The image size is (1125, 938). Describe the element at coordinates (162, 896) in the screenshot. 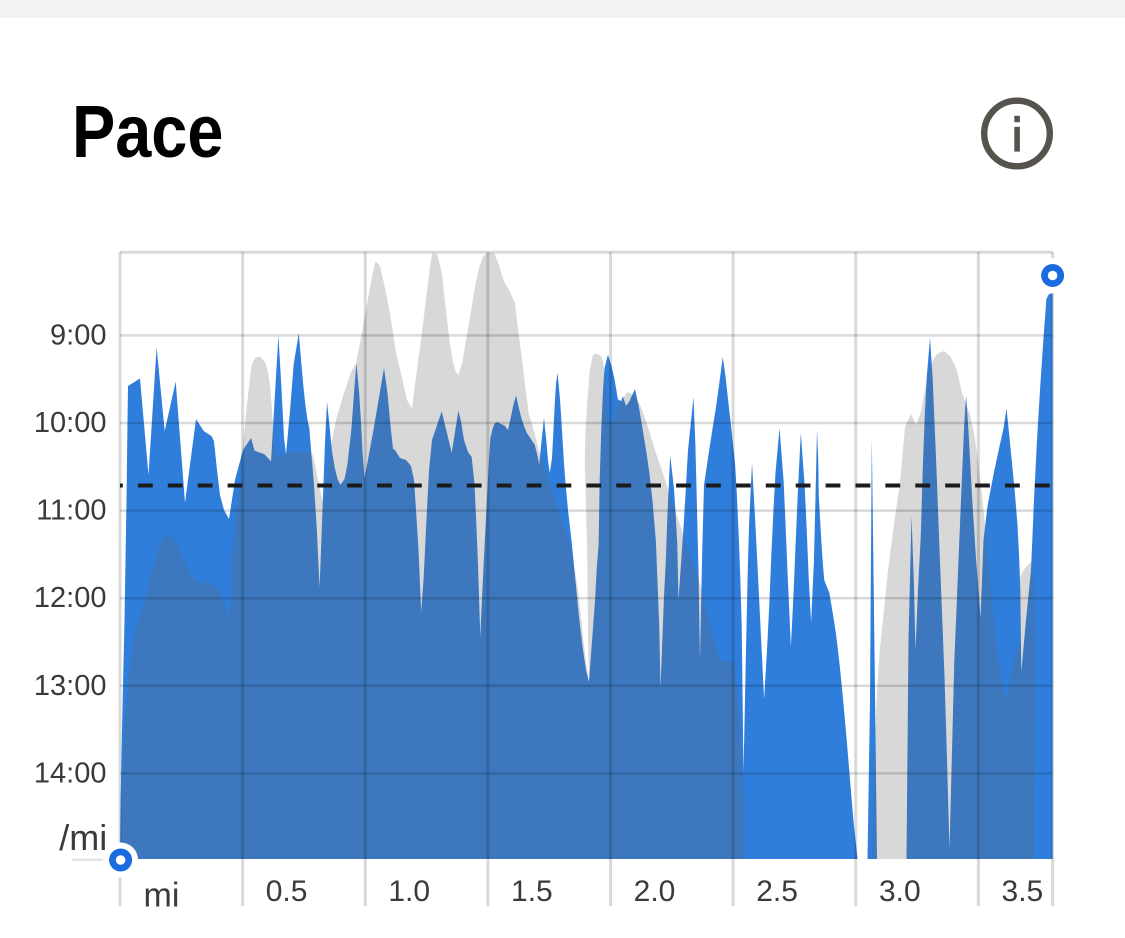

I see `svg-text: mi` at that location.